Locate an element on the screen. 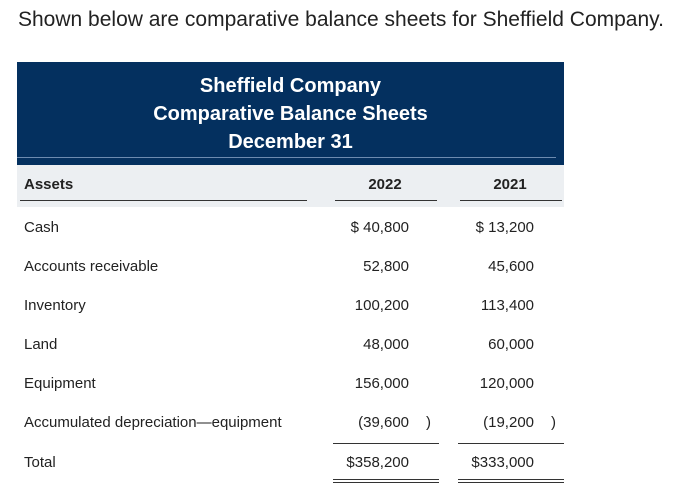  value-2022: $ 40,800 is located at coordinates (379, 227).